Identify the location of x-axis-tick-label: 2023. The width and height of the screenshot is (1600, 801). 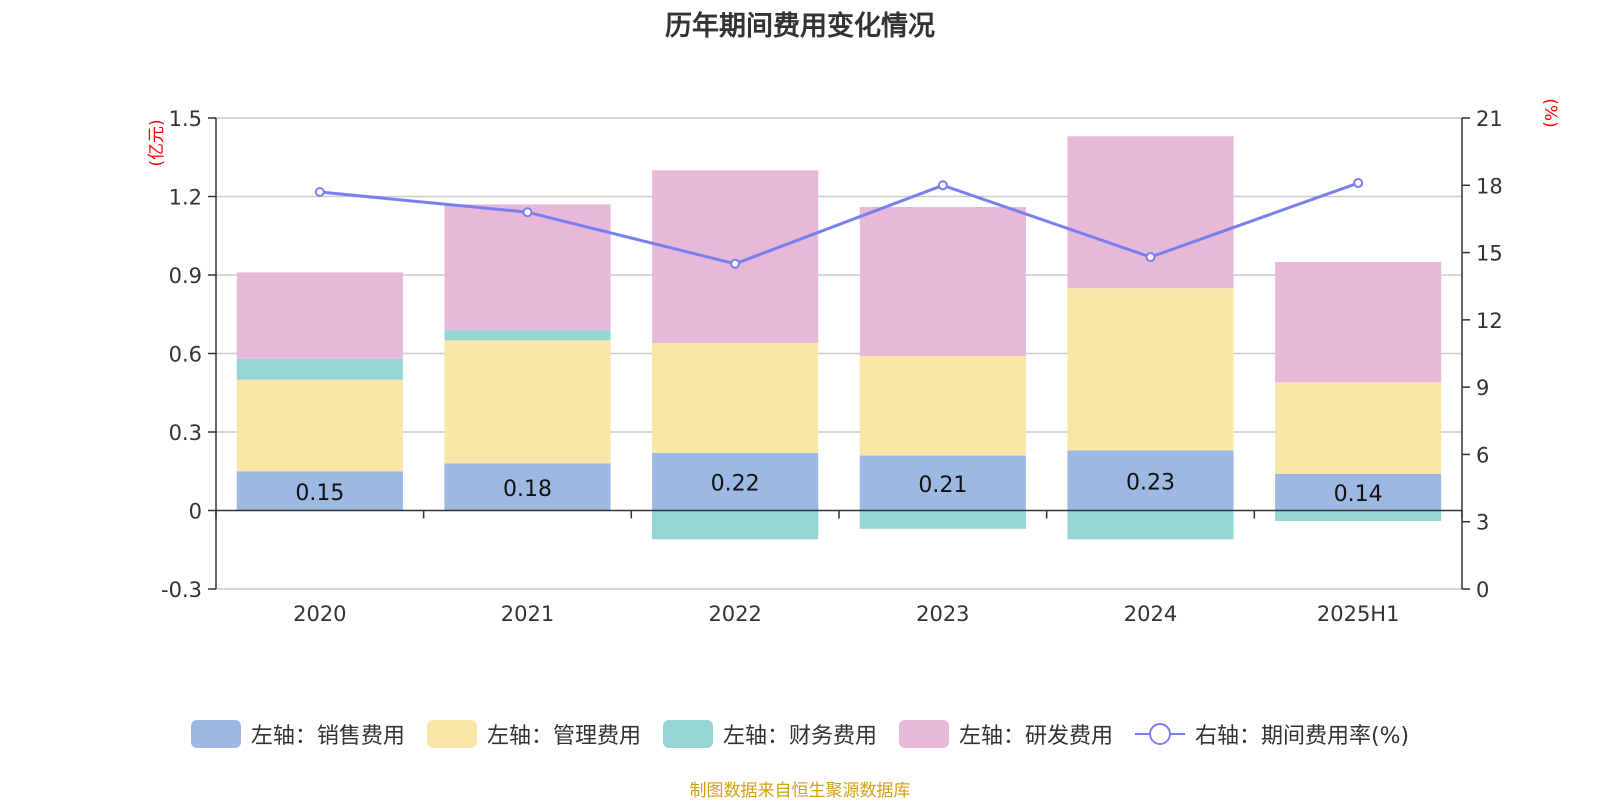
(942, 614).